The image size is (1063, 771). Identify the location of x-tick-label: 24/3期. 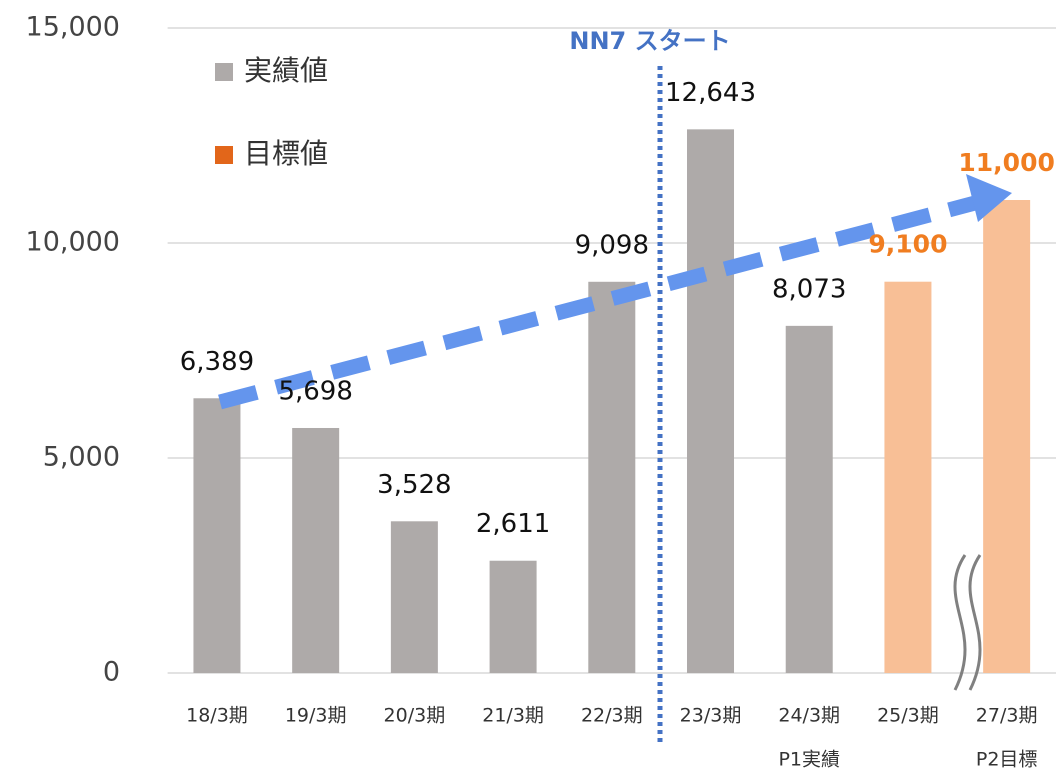
(809, 716).